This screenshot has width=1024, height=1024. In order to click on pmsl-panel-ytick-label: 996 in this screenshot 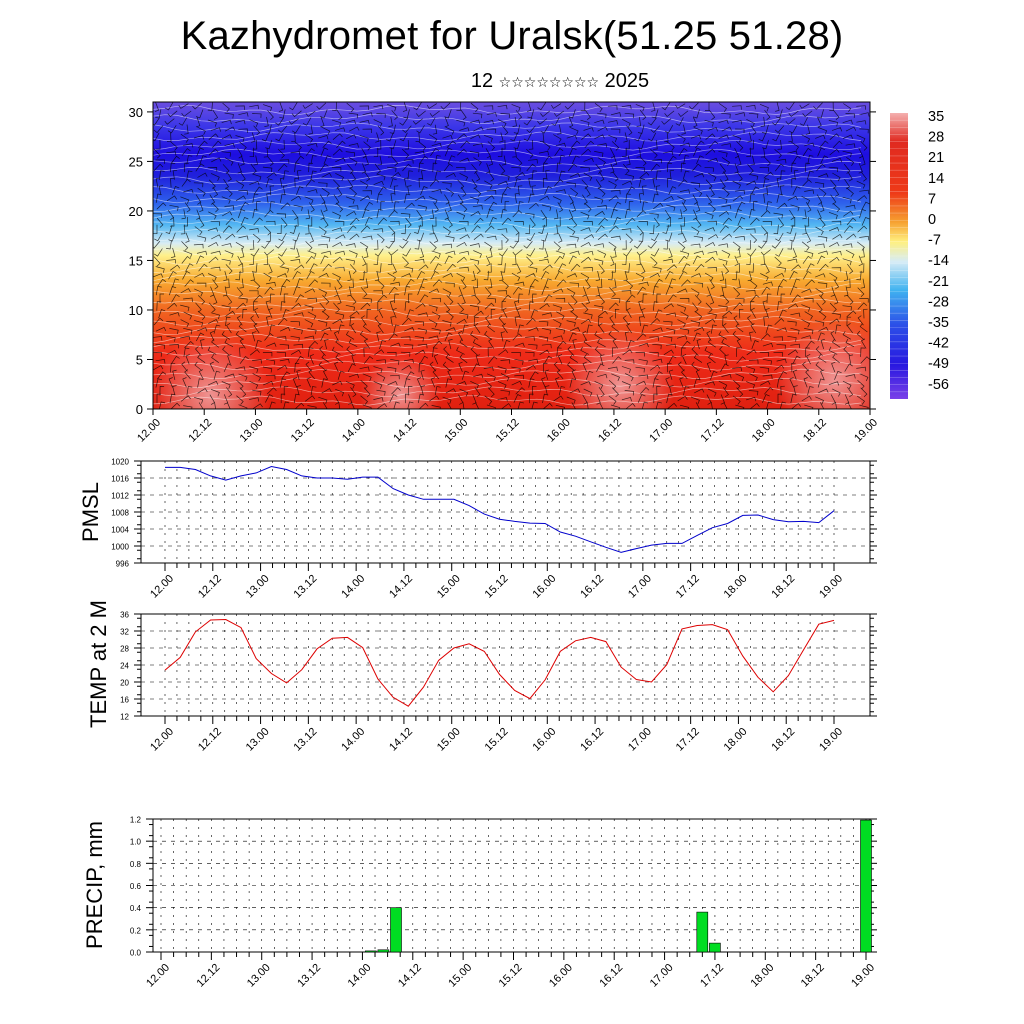, I will do `click(123, 564)`.